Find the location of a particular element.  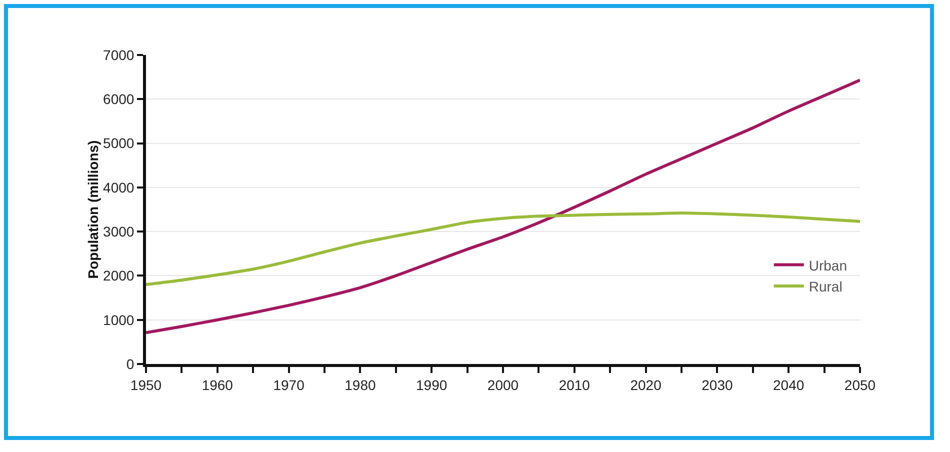

x-tick-label: 1990 is located at coordinates (432, 384).